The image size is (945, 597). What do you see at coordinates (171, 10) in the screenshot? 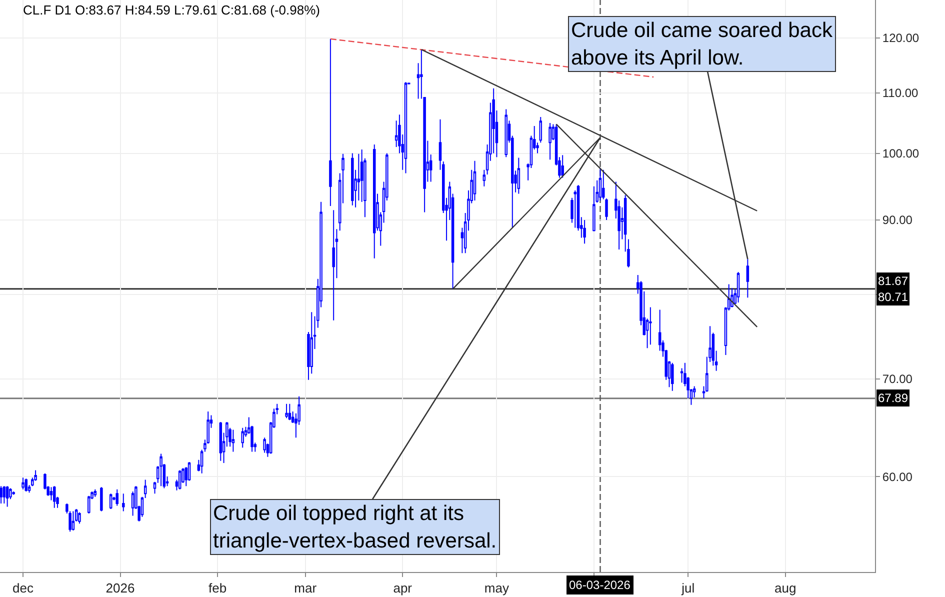
I see `chart-title: CL.F D1 O:83.67 H:84.59 L:79.61 C:81.68 (-0.98%)` at bounding box center [171, 10].